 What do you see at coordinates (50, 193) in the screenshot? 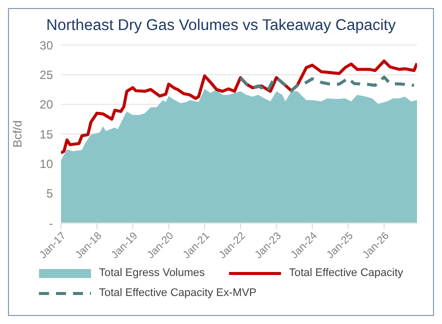
I see `y-tick-label: 5` at bounding box center [50, 193].